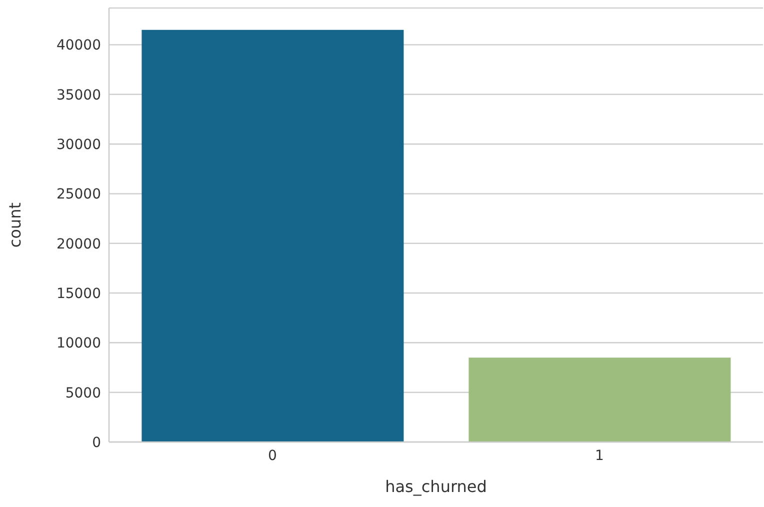  What do you see at coordinates (436, 486) in the screenshot?
I see `x-axis-title: has_churned` at bounding box center [436, 486].